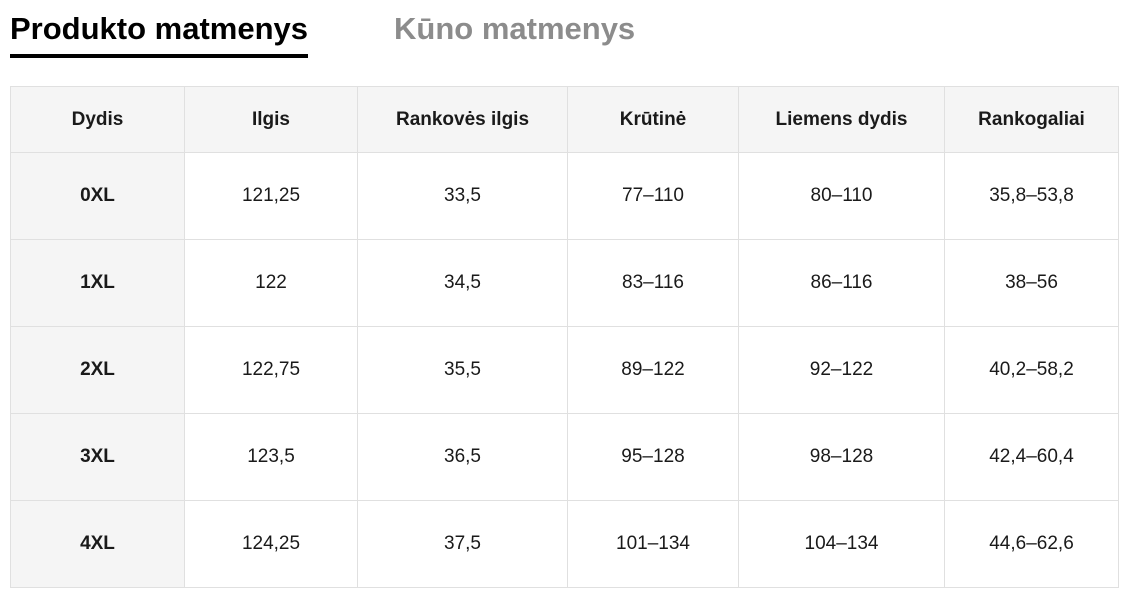  What do you see at coordinates (97, 119) in the screenshot?
I see `column-header: Dydis` at bounding box center [97, 119].